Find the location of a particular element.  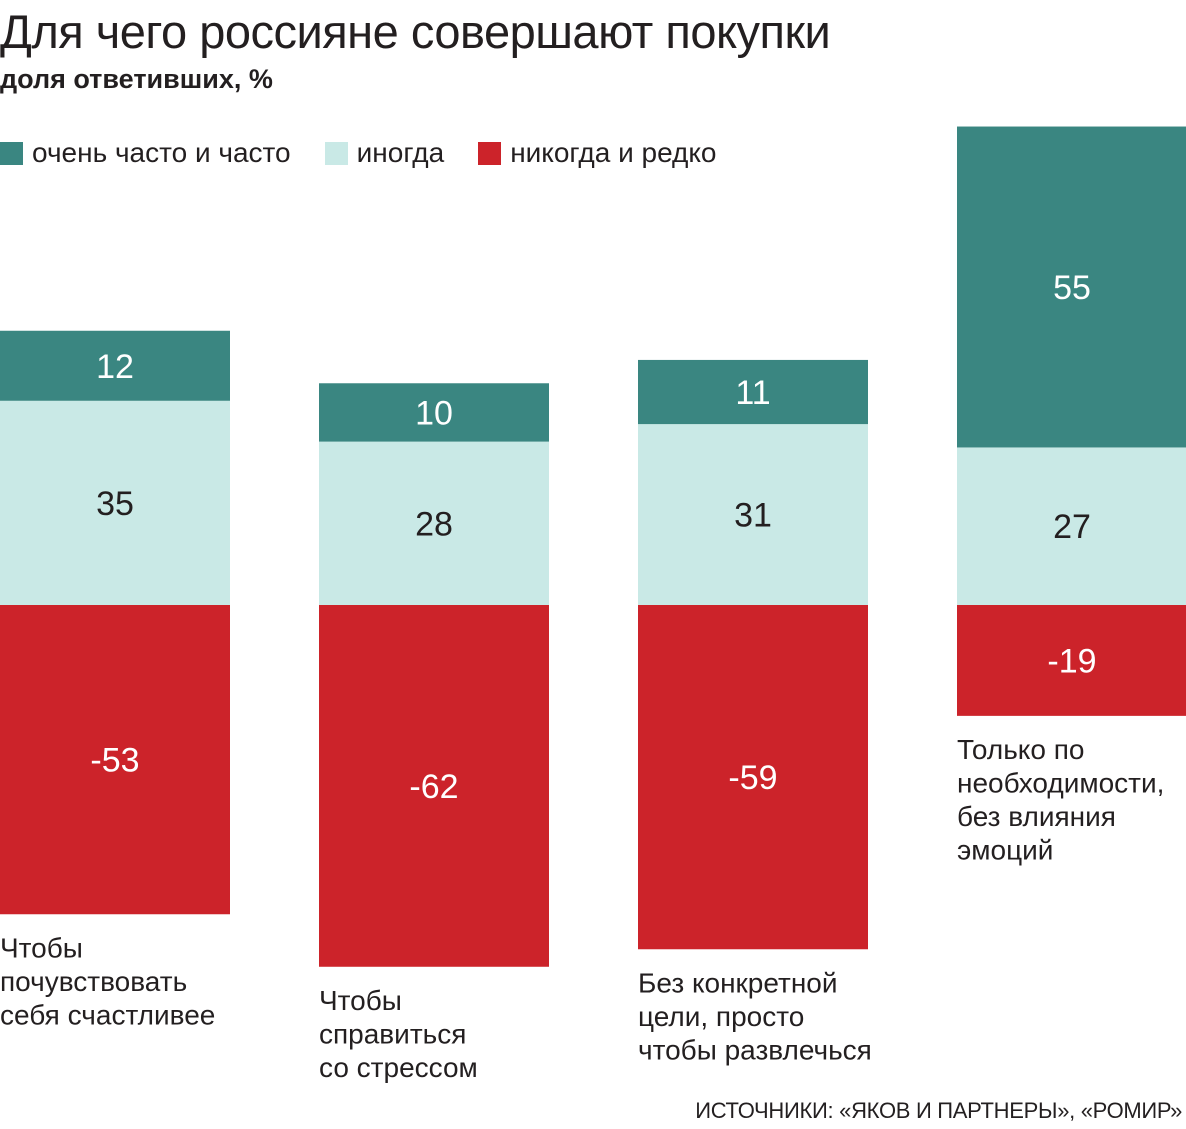

legend-item-never: никогда и редко is located at coordinates (597, 153).